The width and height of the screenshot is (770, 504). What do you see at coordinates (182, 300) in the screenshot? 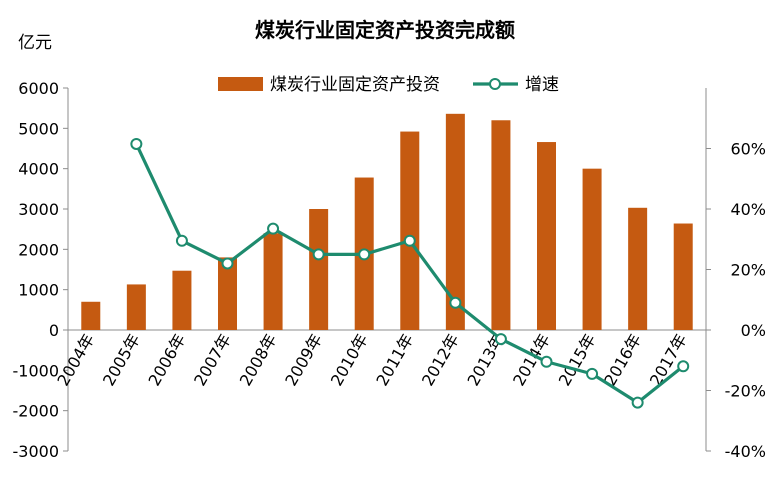
I see `bar-2006年` at bounding box center [182, 300].